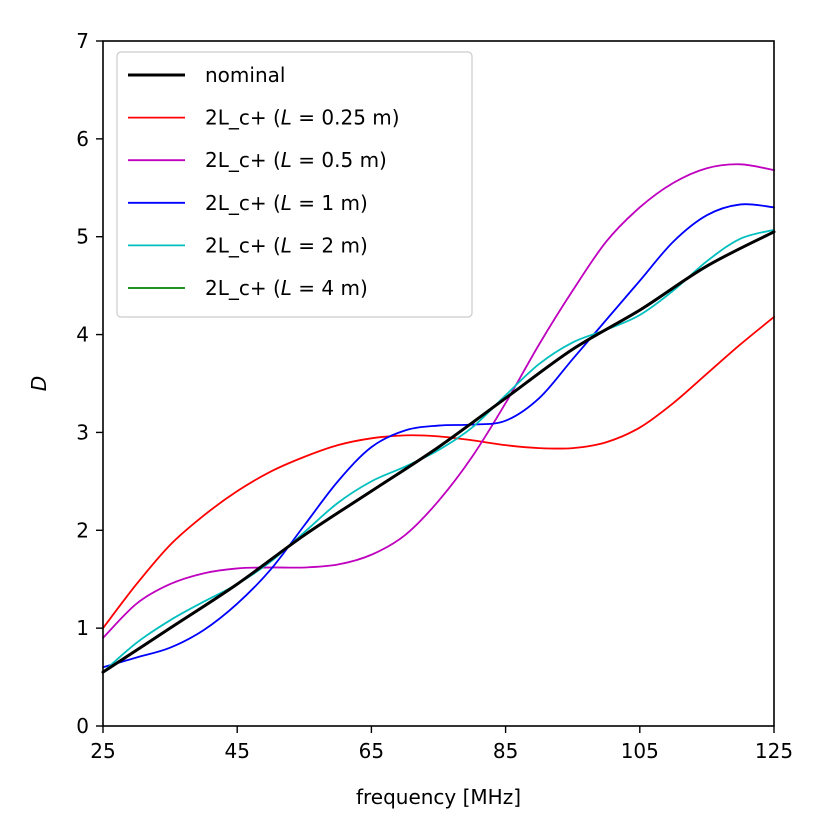 This screenshot has width=830, height=840. I want to click on legend-label: nominal, so click(245, 75).